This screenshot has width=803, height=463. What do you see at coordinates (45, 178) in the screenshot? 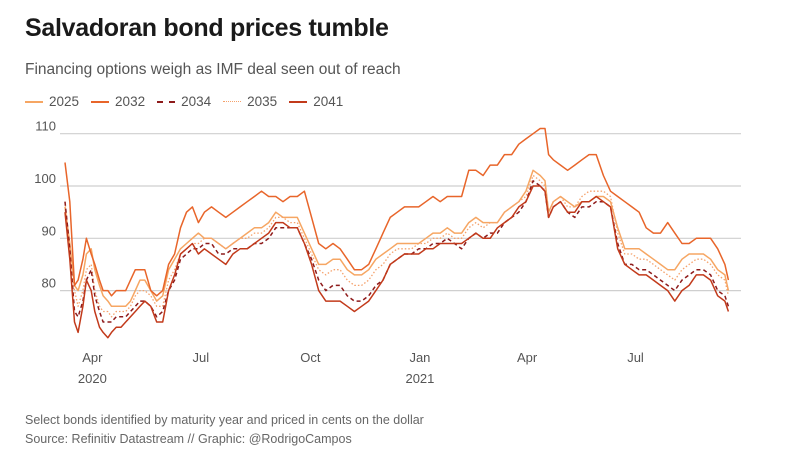
I see `y-tick-label: 100` at bounding box center [45, 178].